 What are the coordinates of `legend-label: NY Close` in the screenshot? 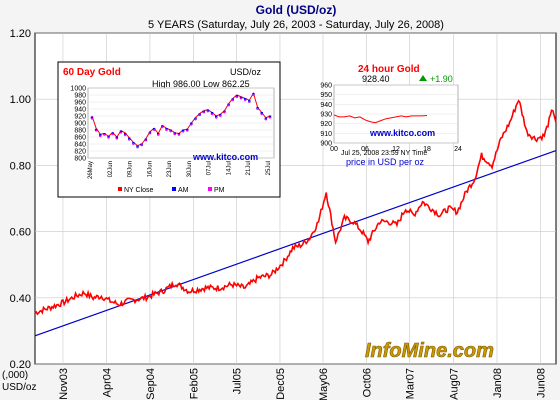 It's located at (139, 190).